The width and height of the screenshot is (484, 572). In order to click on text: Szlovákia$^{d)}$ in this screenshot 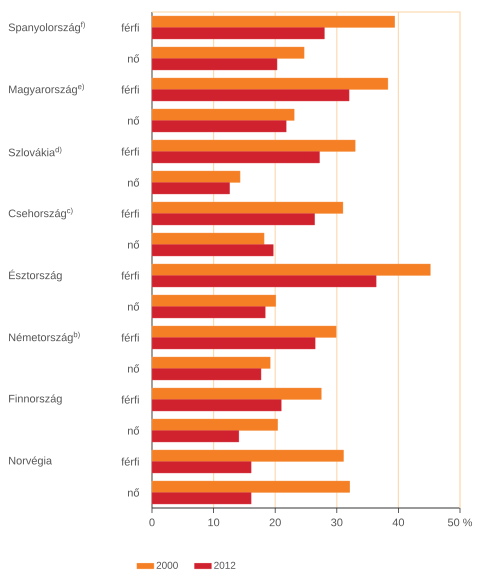, I will do `click(35, 151)`.